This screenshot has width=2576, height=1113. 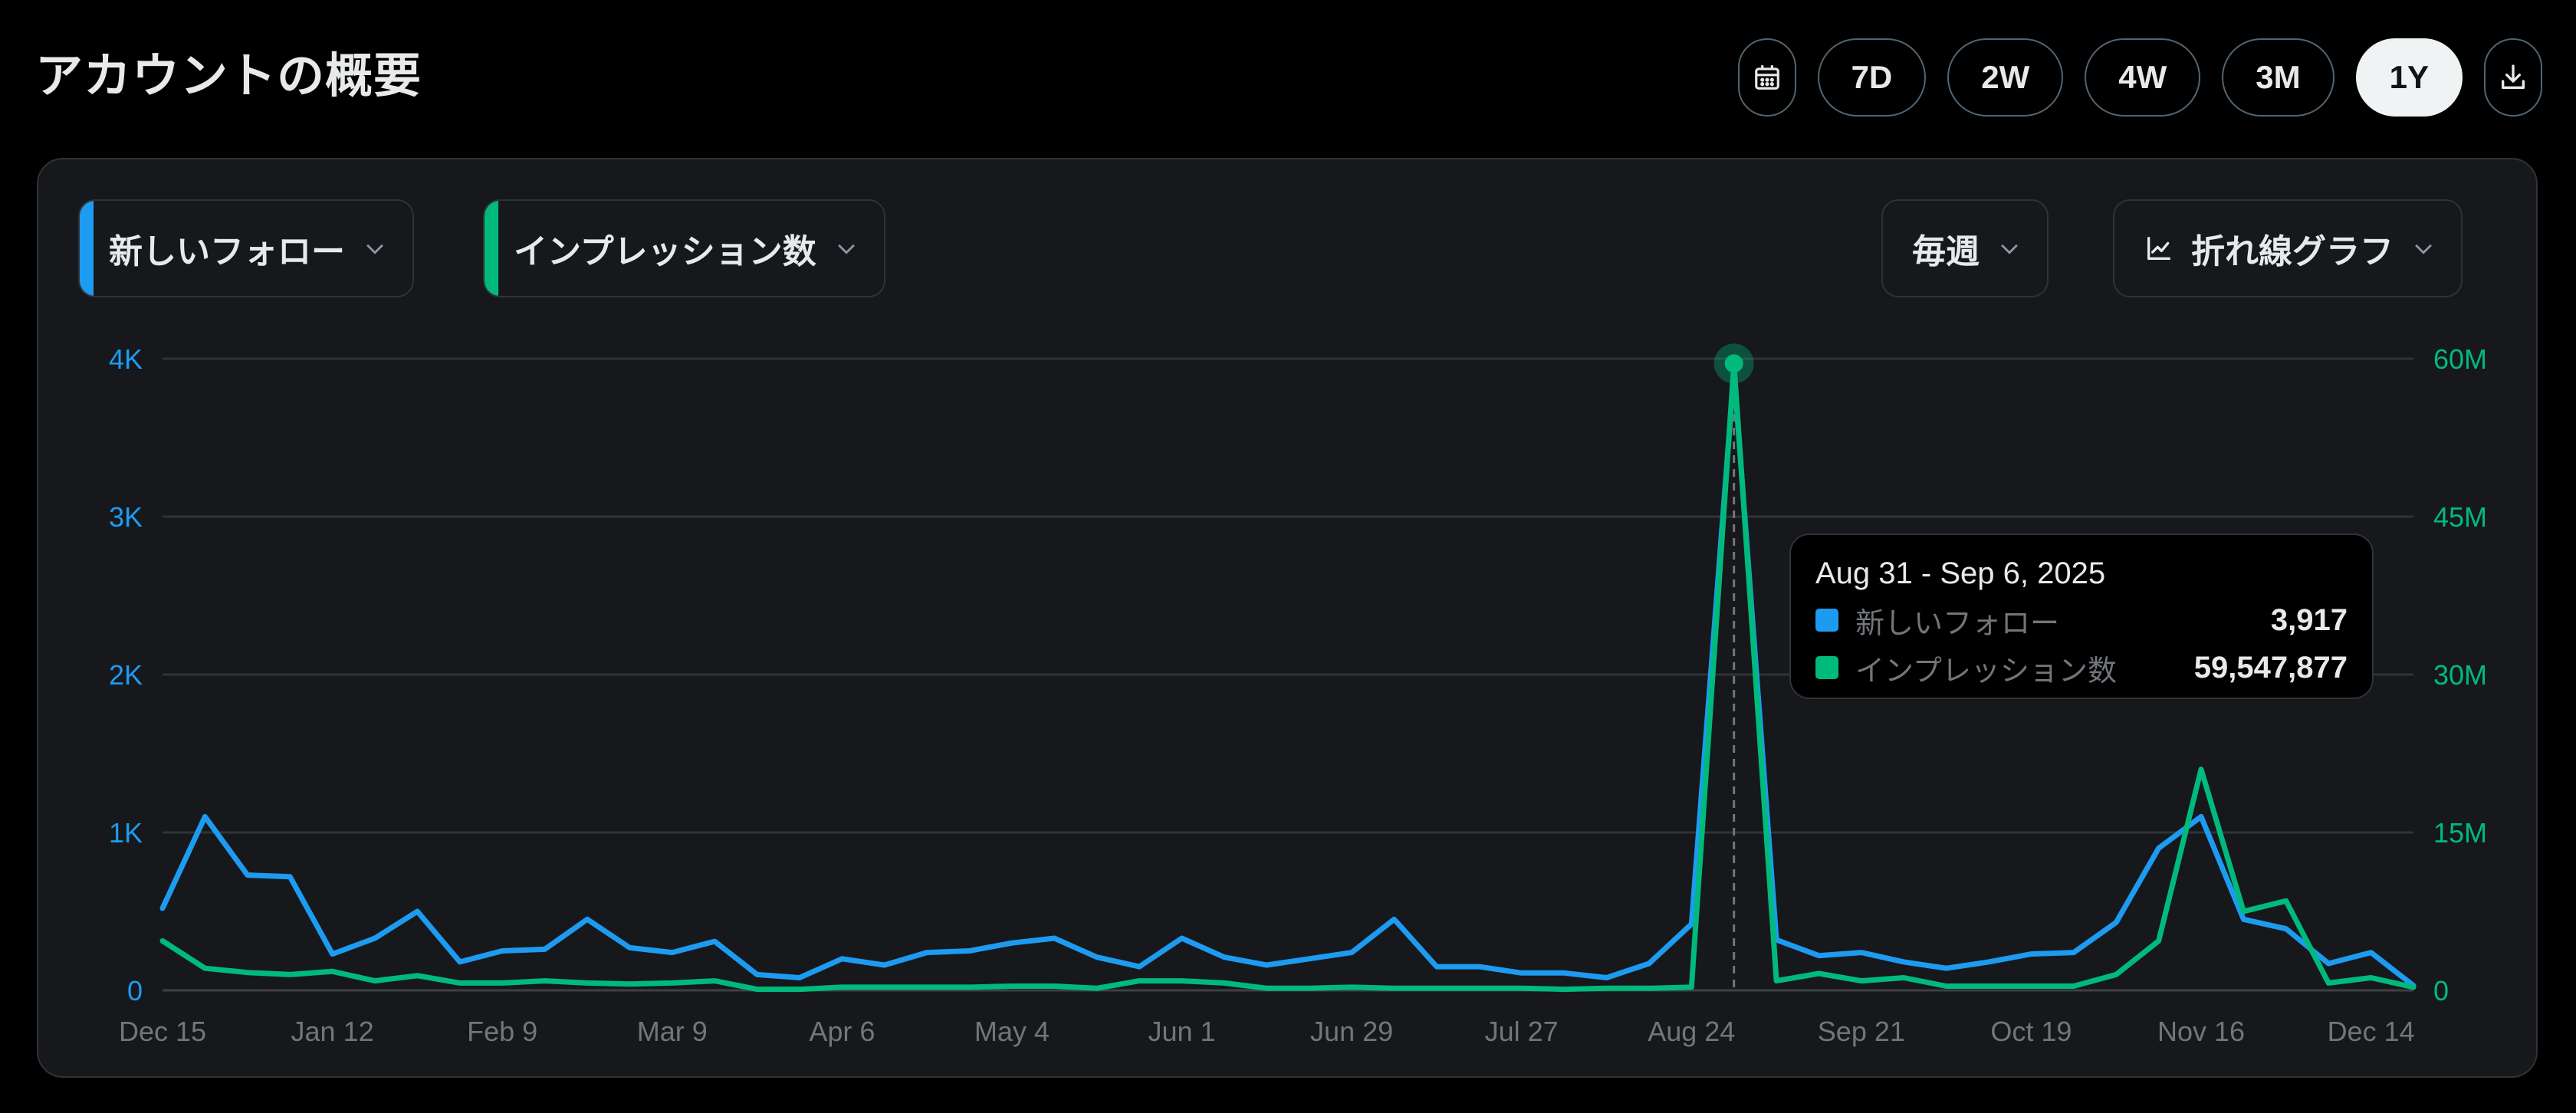 I want to click on tooltip-impressions-name: インプレッション数, so click(x=1986, y=670).